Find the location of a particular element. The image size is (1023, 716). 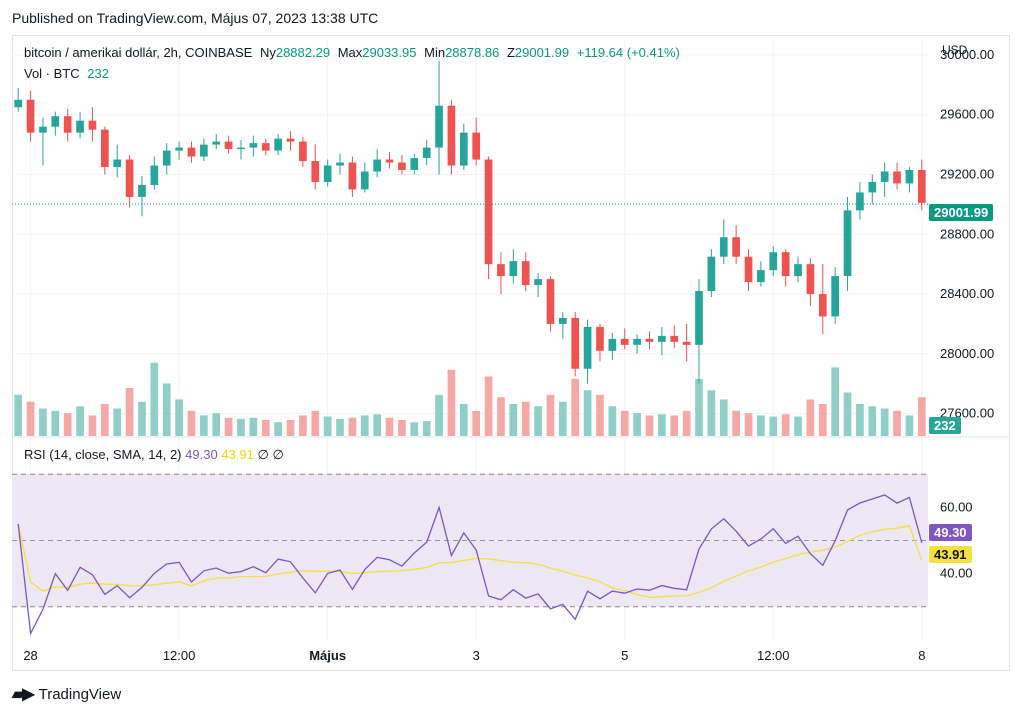

volume-label: Vol · BTC is located at coordinates (52, 73).